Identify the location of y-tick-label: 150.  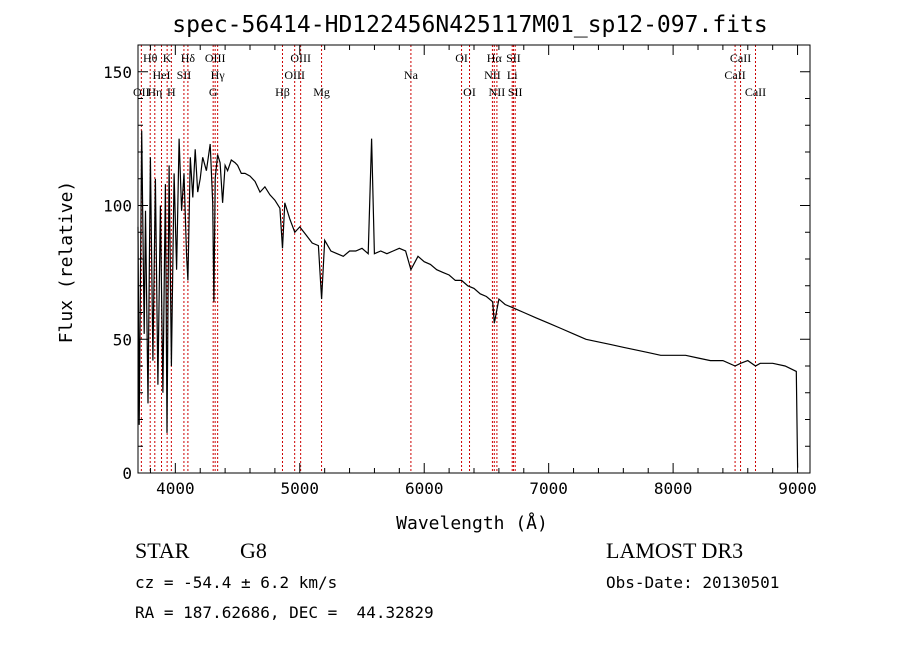
(117, 72).